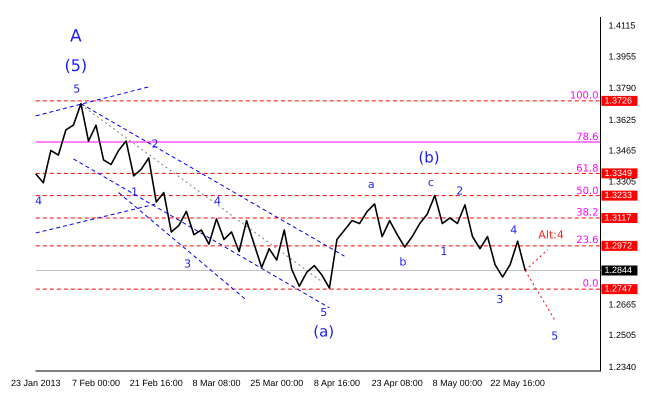 The height and width of the screenshot is (400, 650). What do you see at coordinates (277, 383) in the screenshot?
I see `x-tick-label: 25 Mar 00:00` at bounding box center [277, 383].